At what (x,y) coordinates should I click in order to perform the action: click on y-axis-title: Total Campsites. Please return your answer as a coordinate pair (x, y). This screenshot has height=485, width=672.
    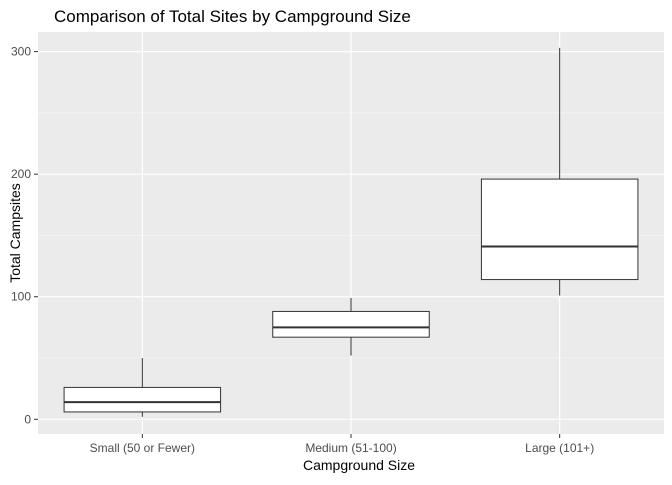
    Looking at the image, I should click on (15, 233).